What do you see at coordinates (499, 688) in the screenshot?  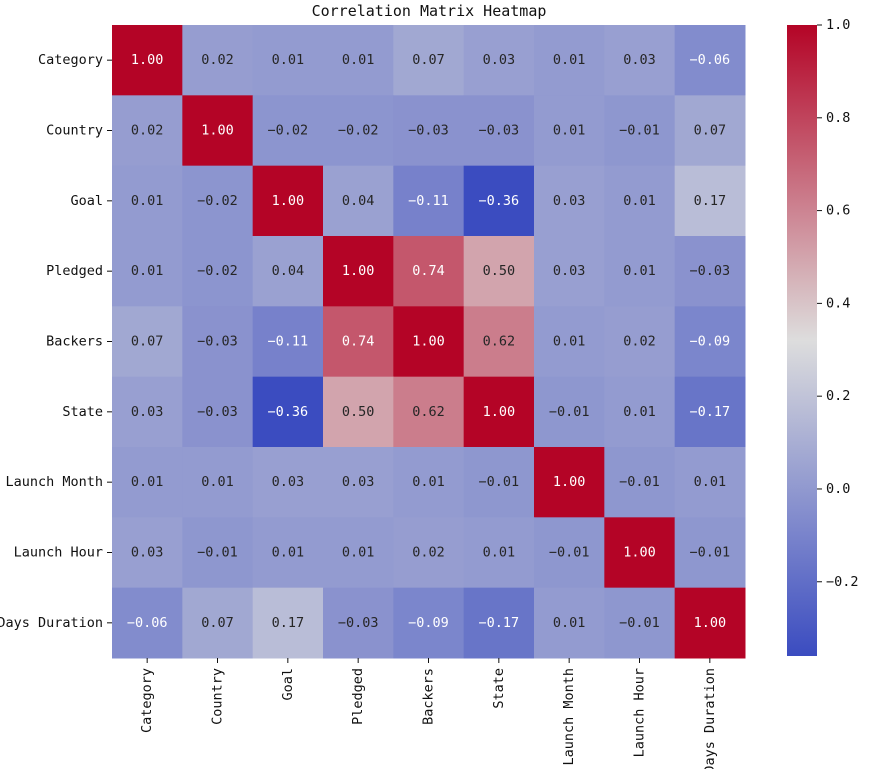 I see `column-label: State` at bounding box center [499, 688].